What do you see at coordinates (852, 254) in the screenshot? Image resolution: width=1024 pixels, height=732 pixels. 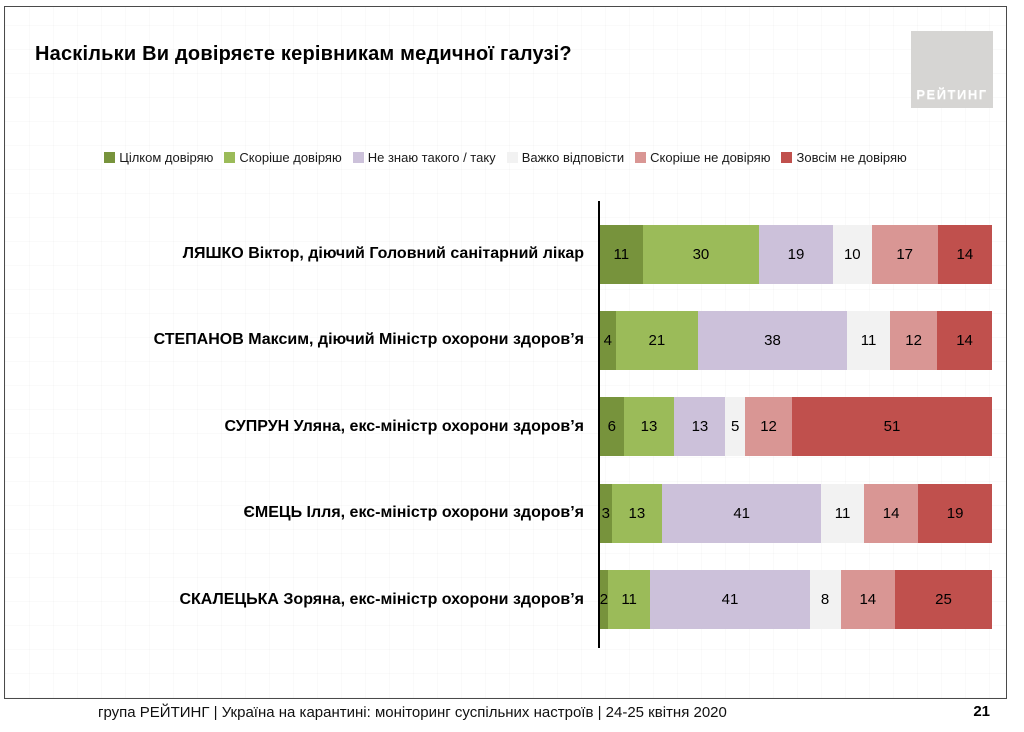 I see `bar-segment: 10` at bounding box center [852, 254].